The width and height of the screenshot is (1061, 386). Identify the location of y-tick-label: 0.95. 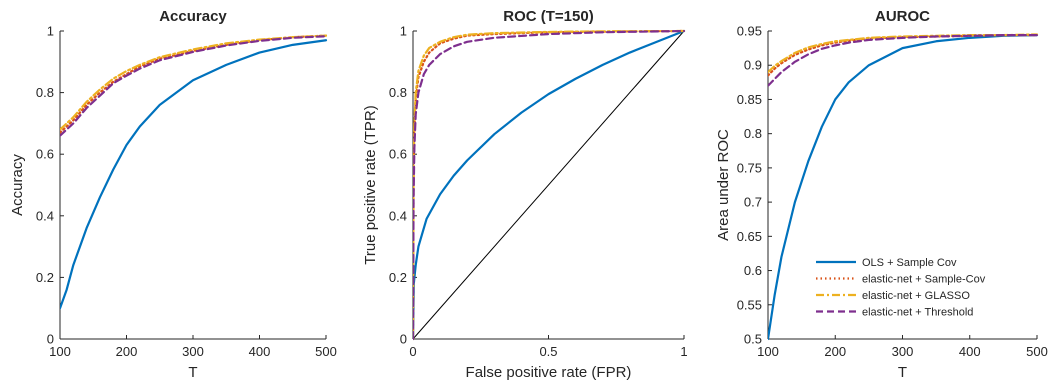
(749, 31).